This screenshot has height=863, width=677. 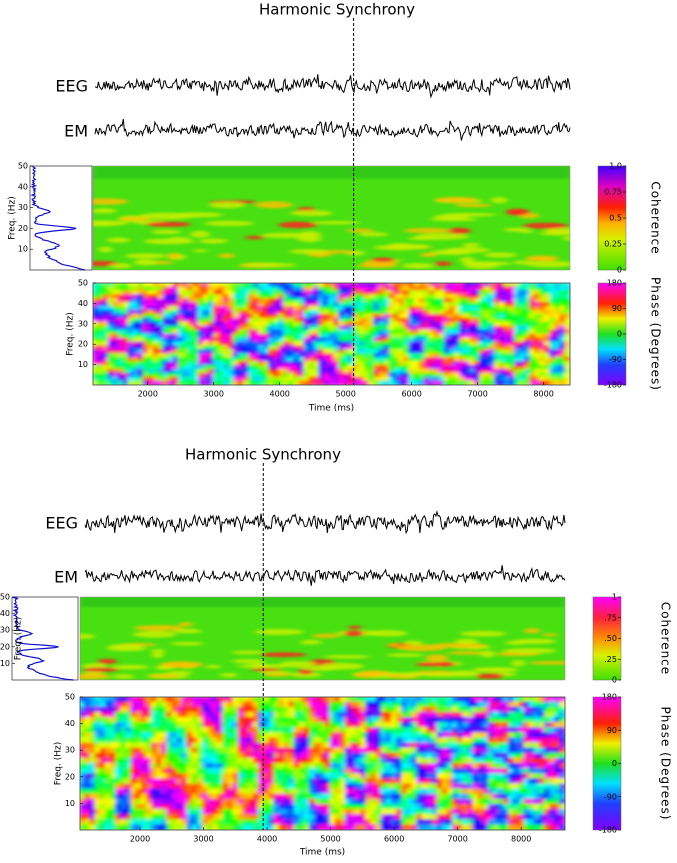 What do you see at coordinates (666, 638) in the screenshot?
I see `colorbar-label: Coherence` at bounding box center [666, 638].